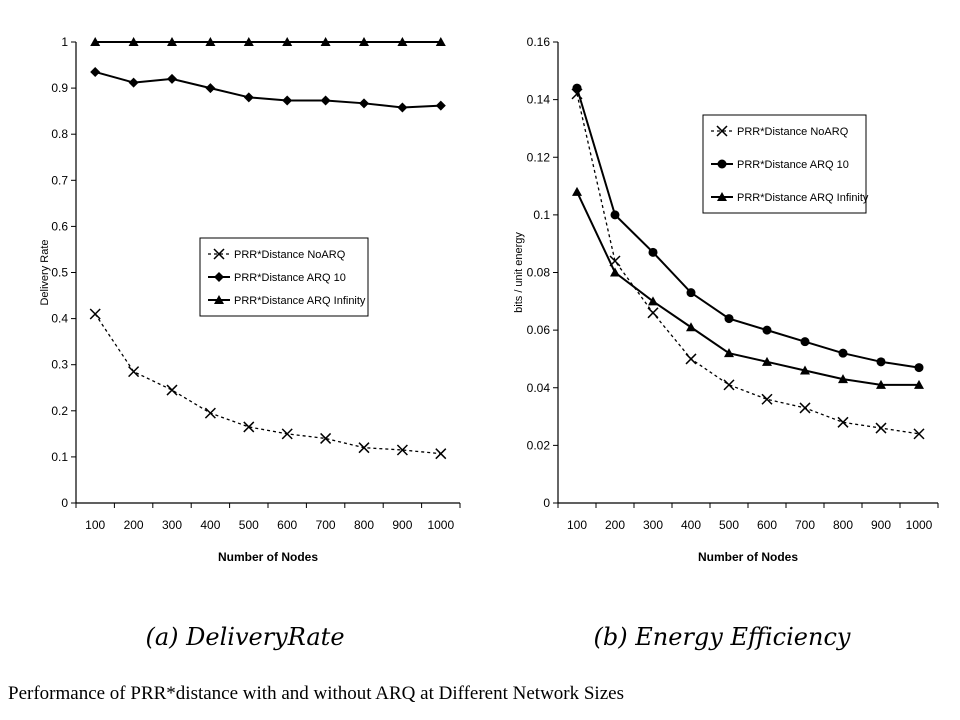  Describe the element at coordinates (546, 503) in the screenshot. I see `y-tick-label: 0` at that location.